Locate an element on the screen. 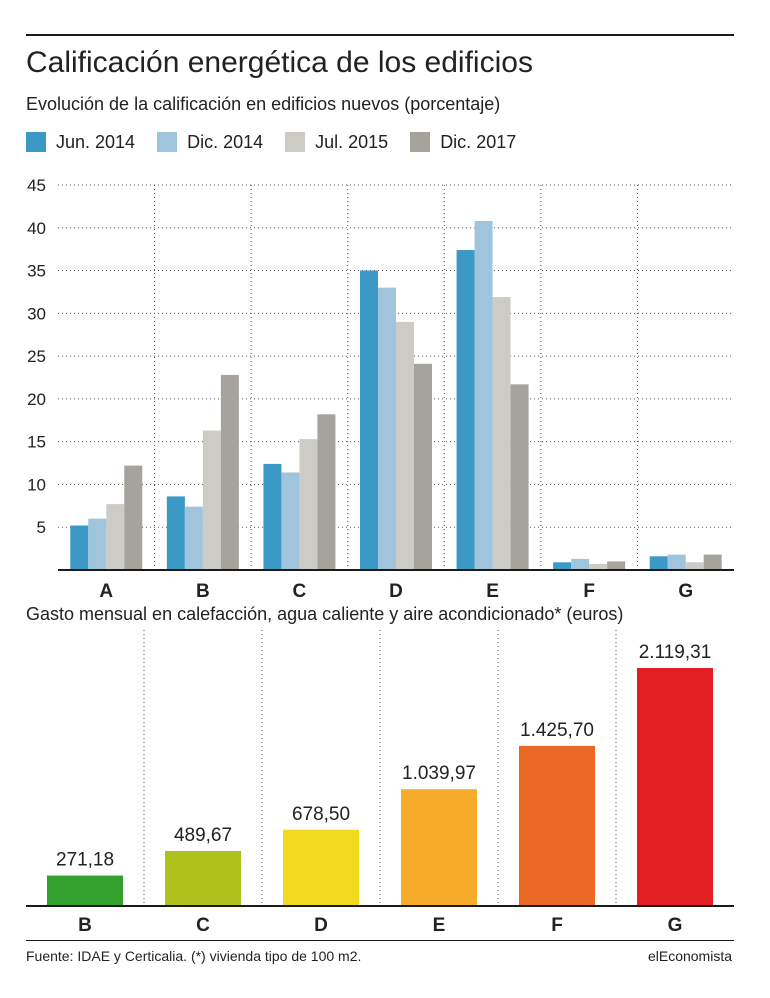 The image size is (770, 998). value-label: 1.425,70 is located at coordinates (557, 730).